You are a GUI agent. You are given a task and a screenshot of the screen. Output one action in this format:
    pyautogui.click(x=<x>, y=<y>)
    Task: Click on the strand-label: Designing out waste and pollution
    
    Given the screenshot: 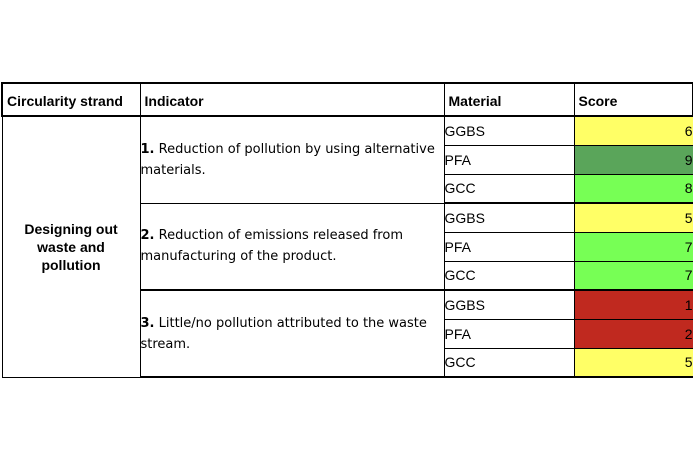 What is the action you would take?
    pyautogui.click(x=71, y=246)
    